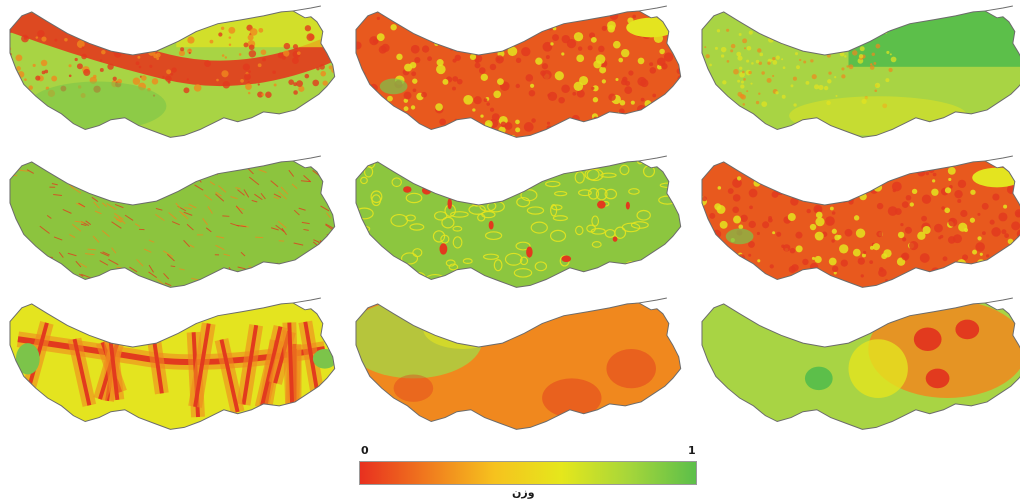  Describe the element at coordinates (860, 363) in the screenshot. I see `map-row3-col3` at that location.